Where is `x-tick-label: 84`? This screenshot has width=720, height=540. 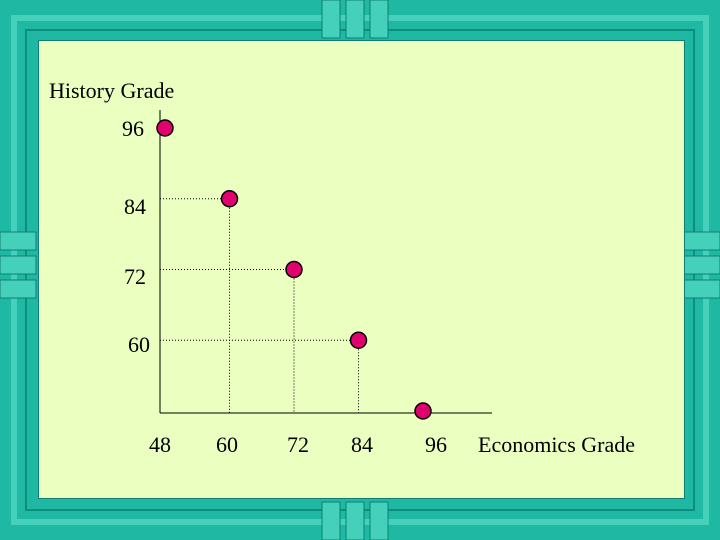 x-tick-label: 84 is located at coordinates (362, 444).